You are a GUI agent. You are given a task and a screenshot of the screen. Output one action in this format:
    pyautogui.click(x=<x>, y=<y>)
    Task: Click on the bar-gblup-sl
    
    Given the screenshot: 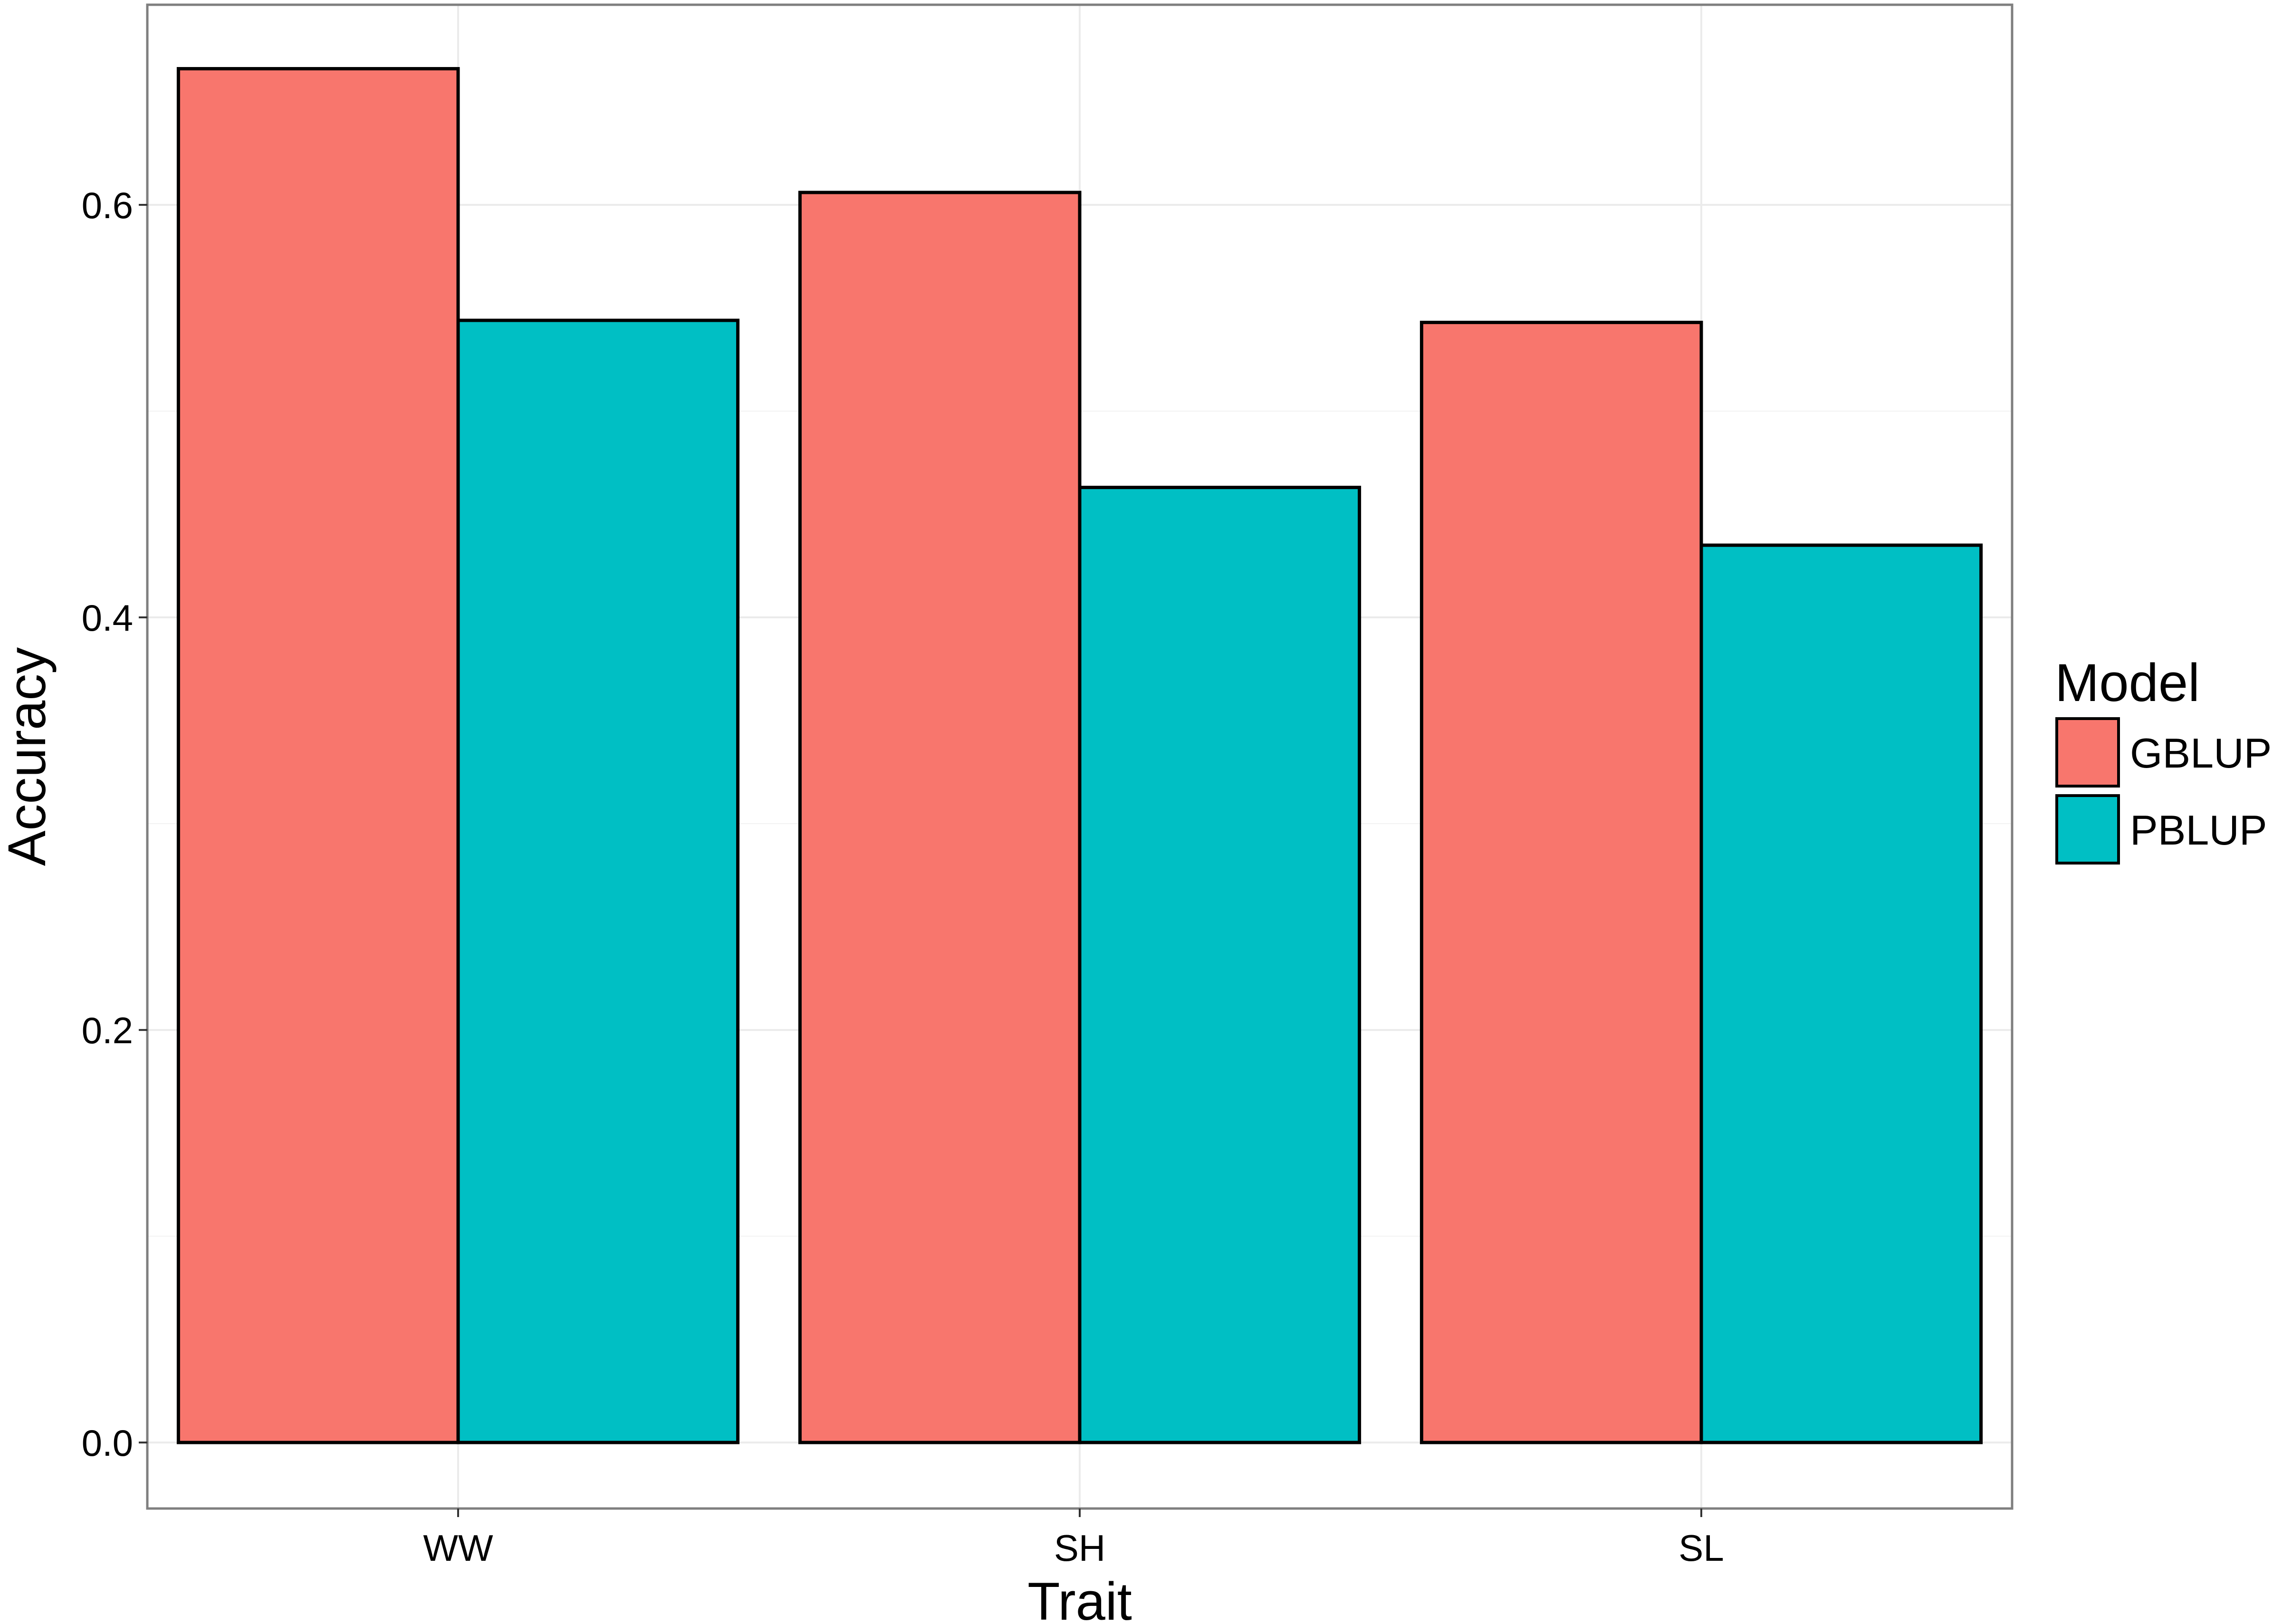 What is the action you would take?
    pyautogui.click(x=1561, y=882)
    